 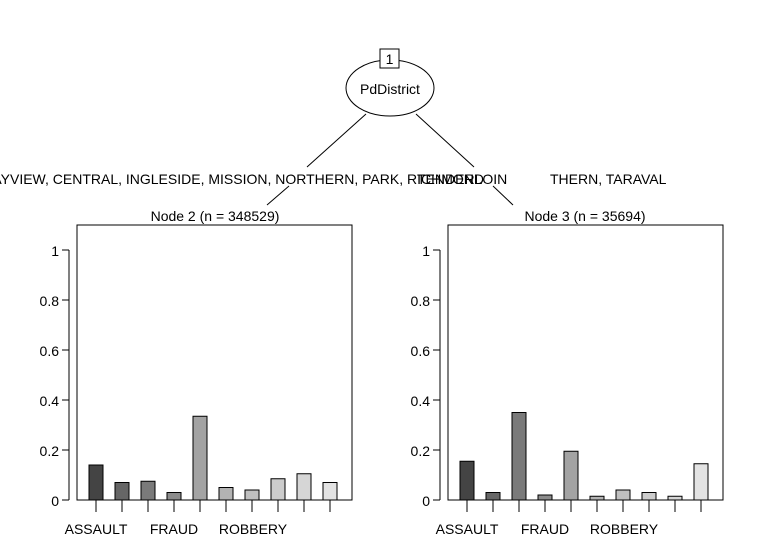 I want to click on node-3-xtick-label-fraud: FRAUD, so click(x=545, y=529).